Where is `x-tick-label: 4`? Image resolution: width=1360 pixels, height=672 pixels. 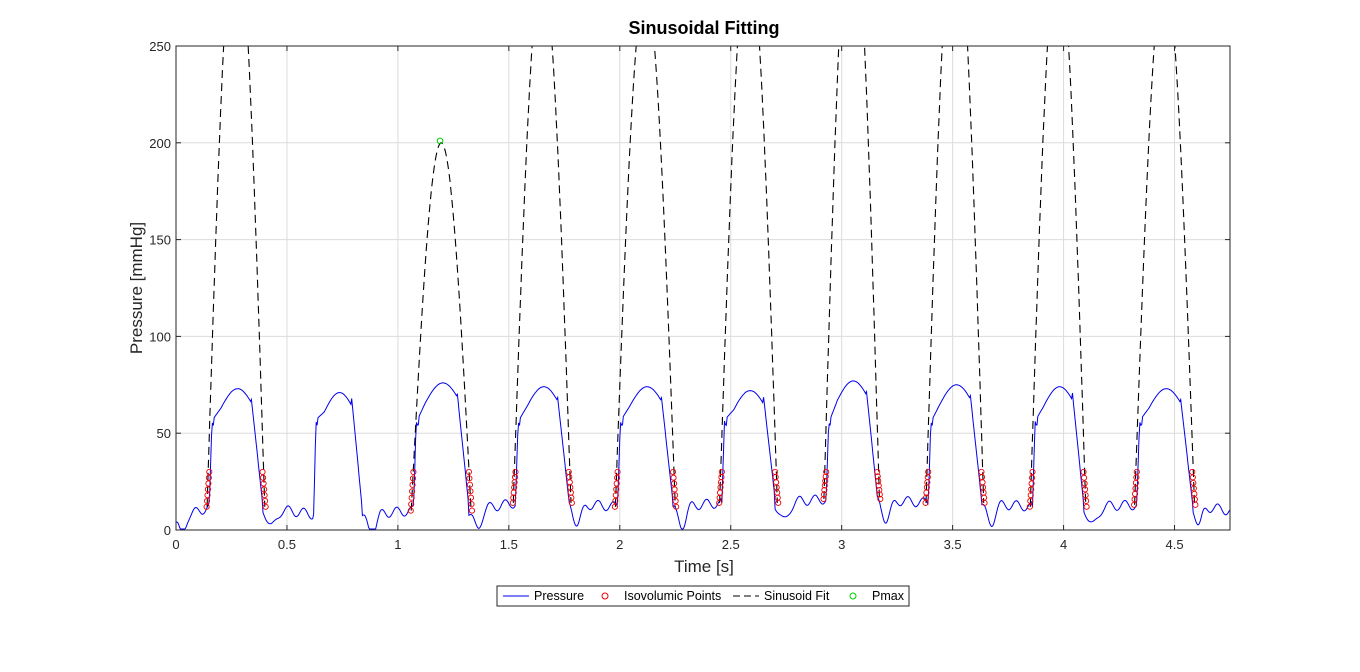 x-tick-label: 4 is located at coordinates (1063, 544).